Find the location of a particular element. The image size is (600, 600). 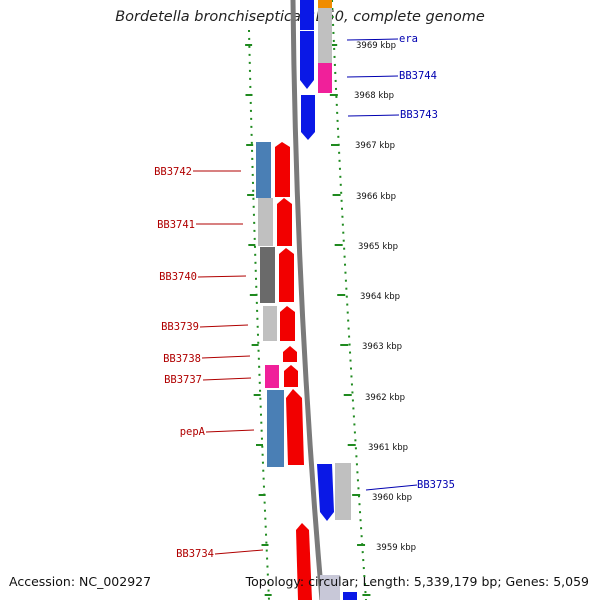

cds-blue-pepa is located at coordinates (275, 428).